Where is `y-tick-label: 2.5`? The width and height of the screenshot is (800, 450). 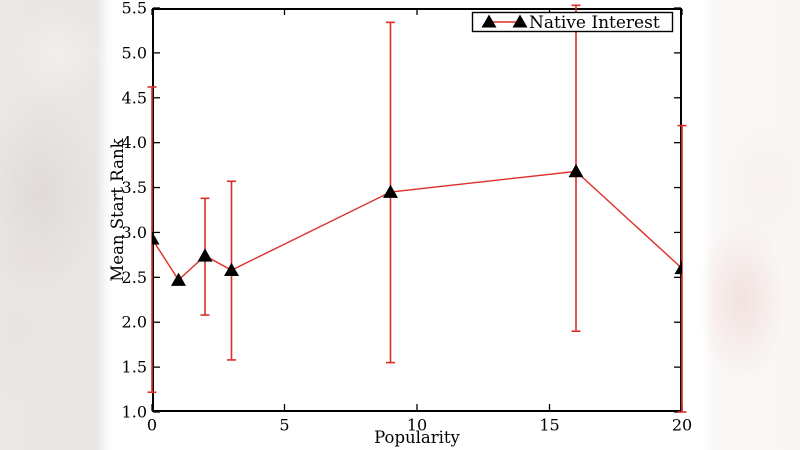
y-tick-label: 2.5 is located at coordinates (134, 277).